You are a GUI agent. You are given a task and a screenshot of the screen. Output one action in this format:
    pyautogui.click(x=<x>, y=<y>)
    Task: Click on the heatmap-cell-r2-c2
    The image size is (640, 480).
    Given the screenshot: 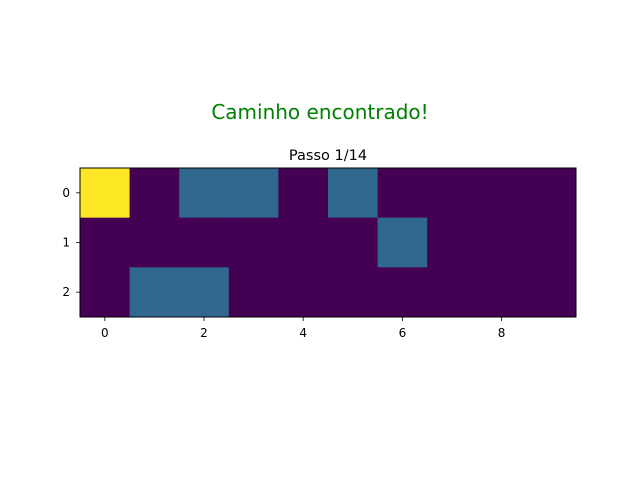 What is the action you would take?
    pyautogui.click(x=204, y=292)
    